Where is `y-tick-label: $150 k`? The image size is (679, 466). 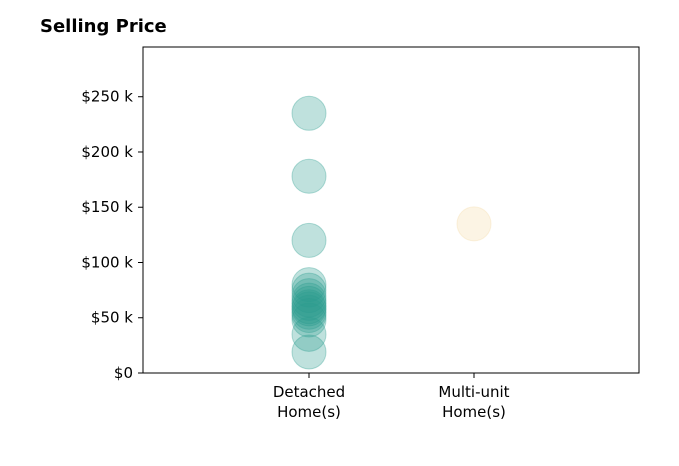
y-tick-label: $150 k is located at coordinates (107, 207).